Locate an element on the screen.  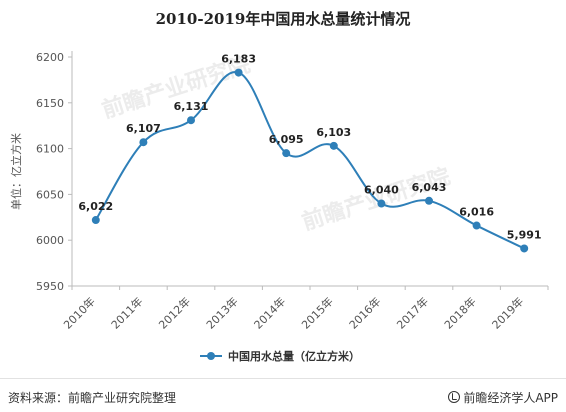
data-label: 6,095 is located at coordinates (286, 139).